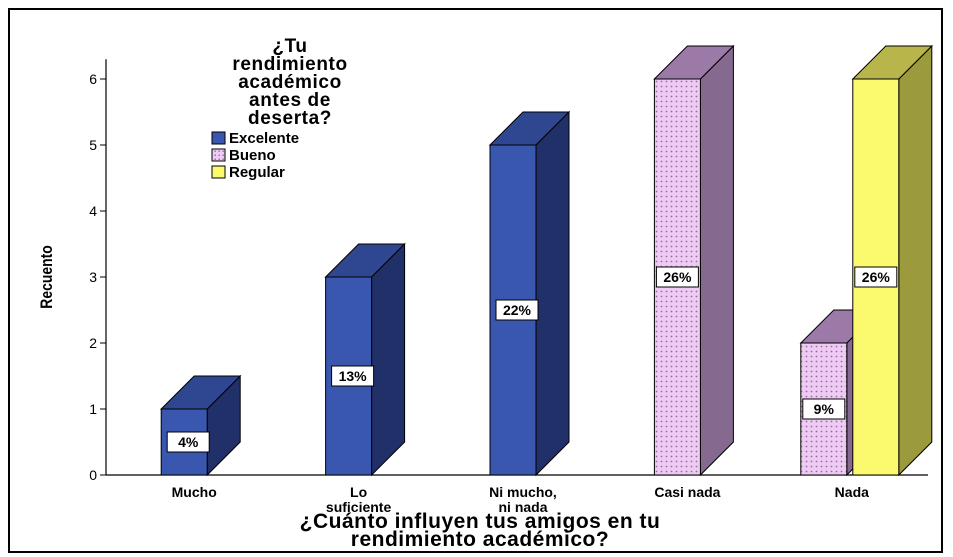 Image resolution: width=953 pixels, height=557 pixels. What do you see at coordinates (93, 409) in the screenshot?
I see `y-tick-label: 1` at bounding box center [93, 409].